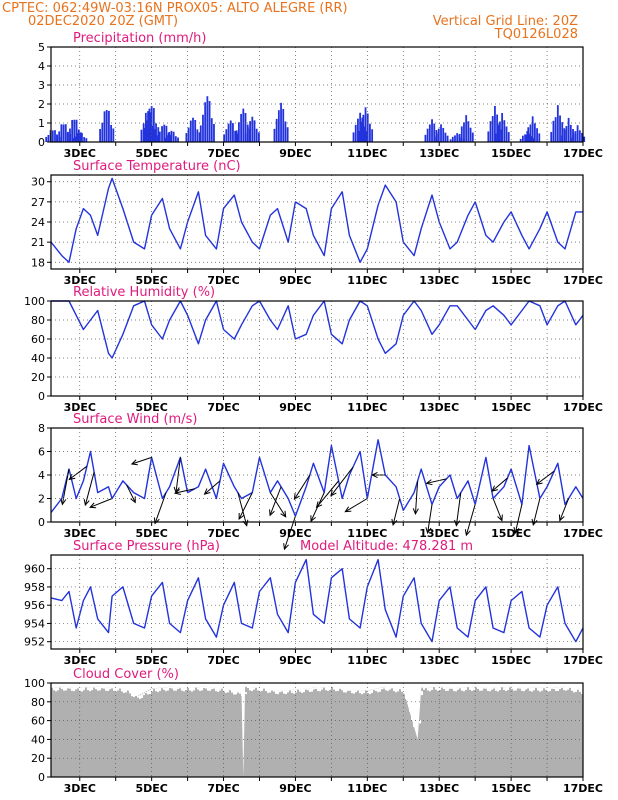 The width and height of the screenshot is (618, 800). Describe the element at coordinates (34, 623) in the screenshot. I see `y-tick-label: 954` at that location.